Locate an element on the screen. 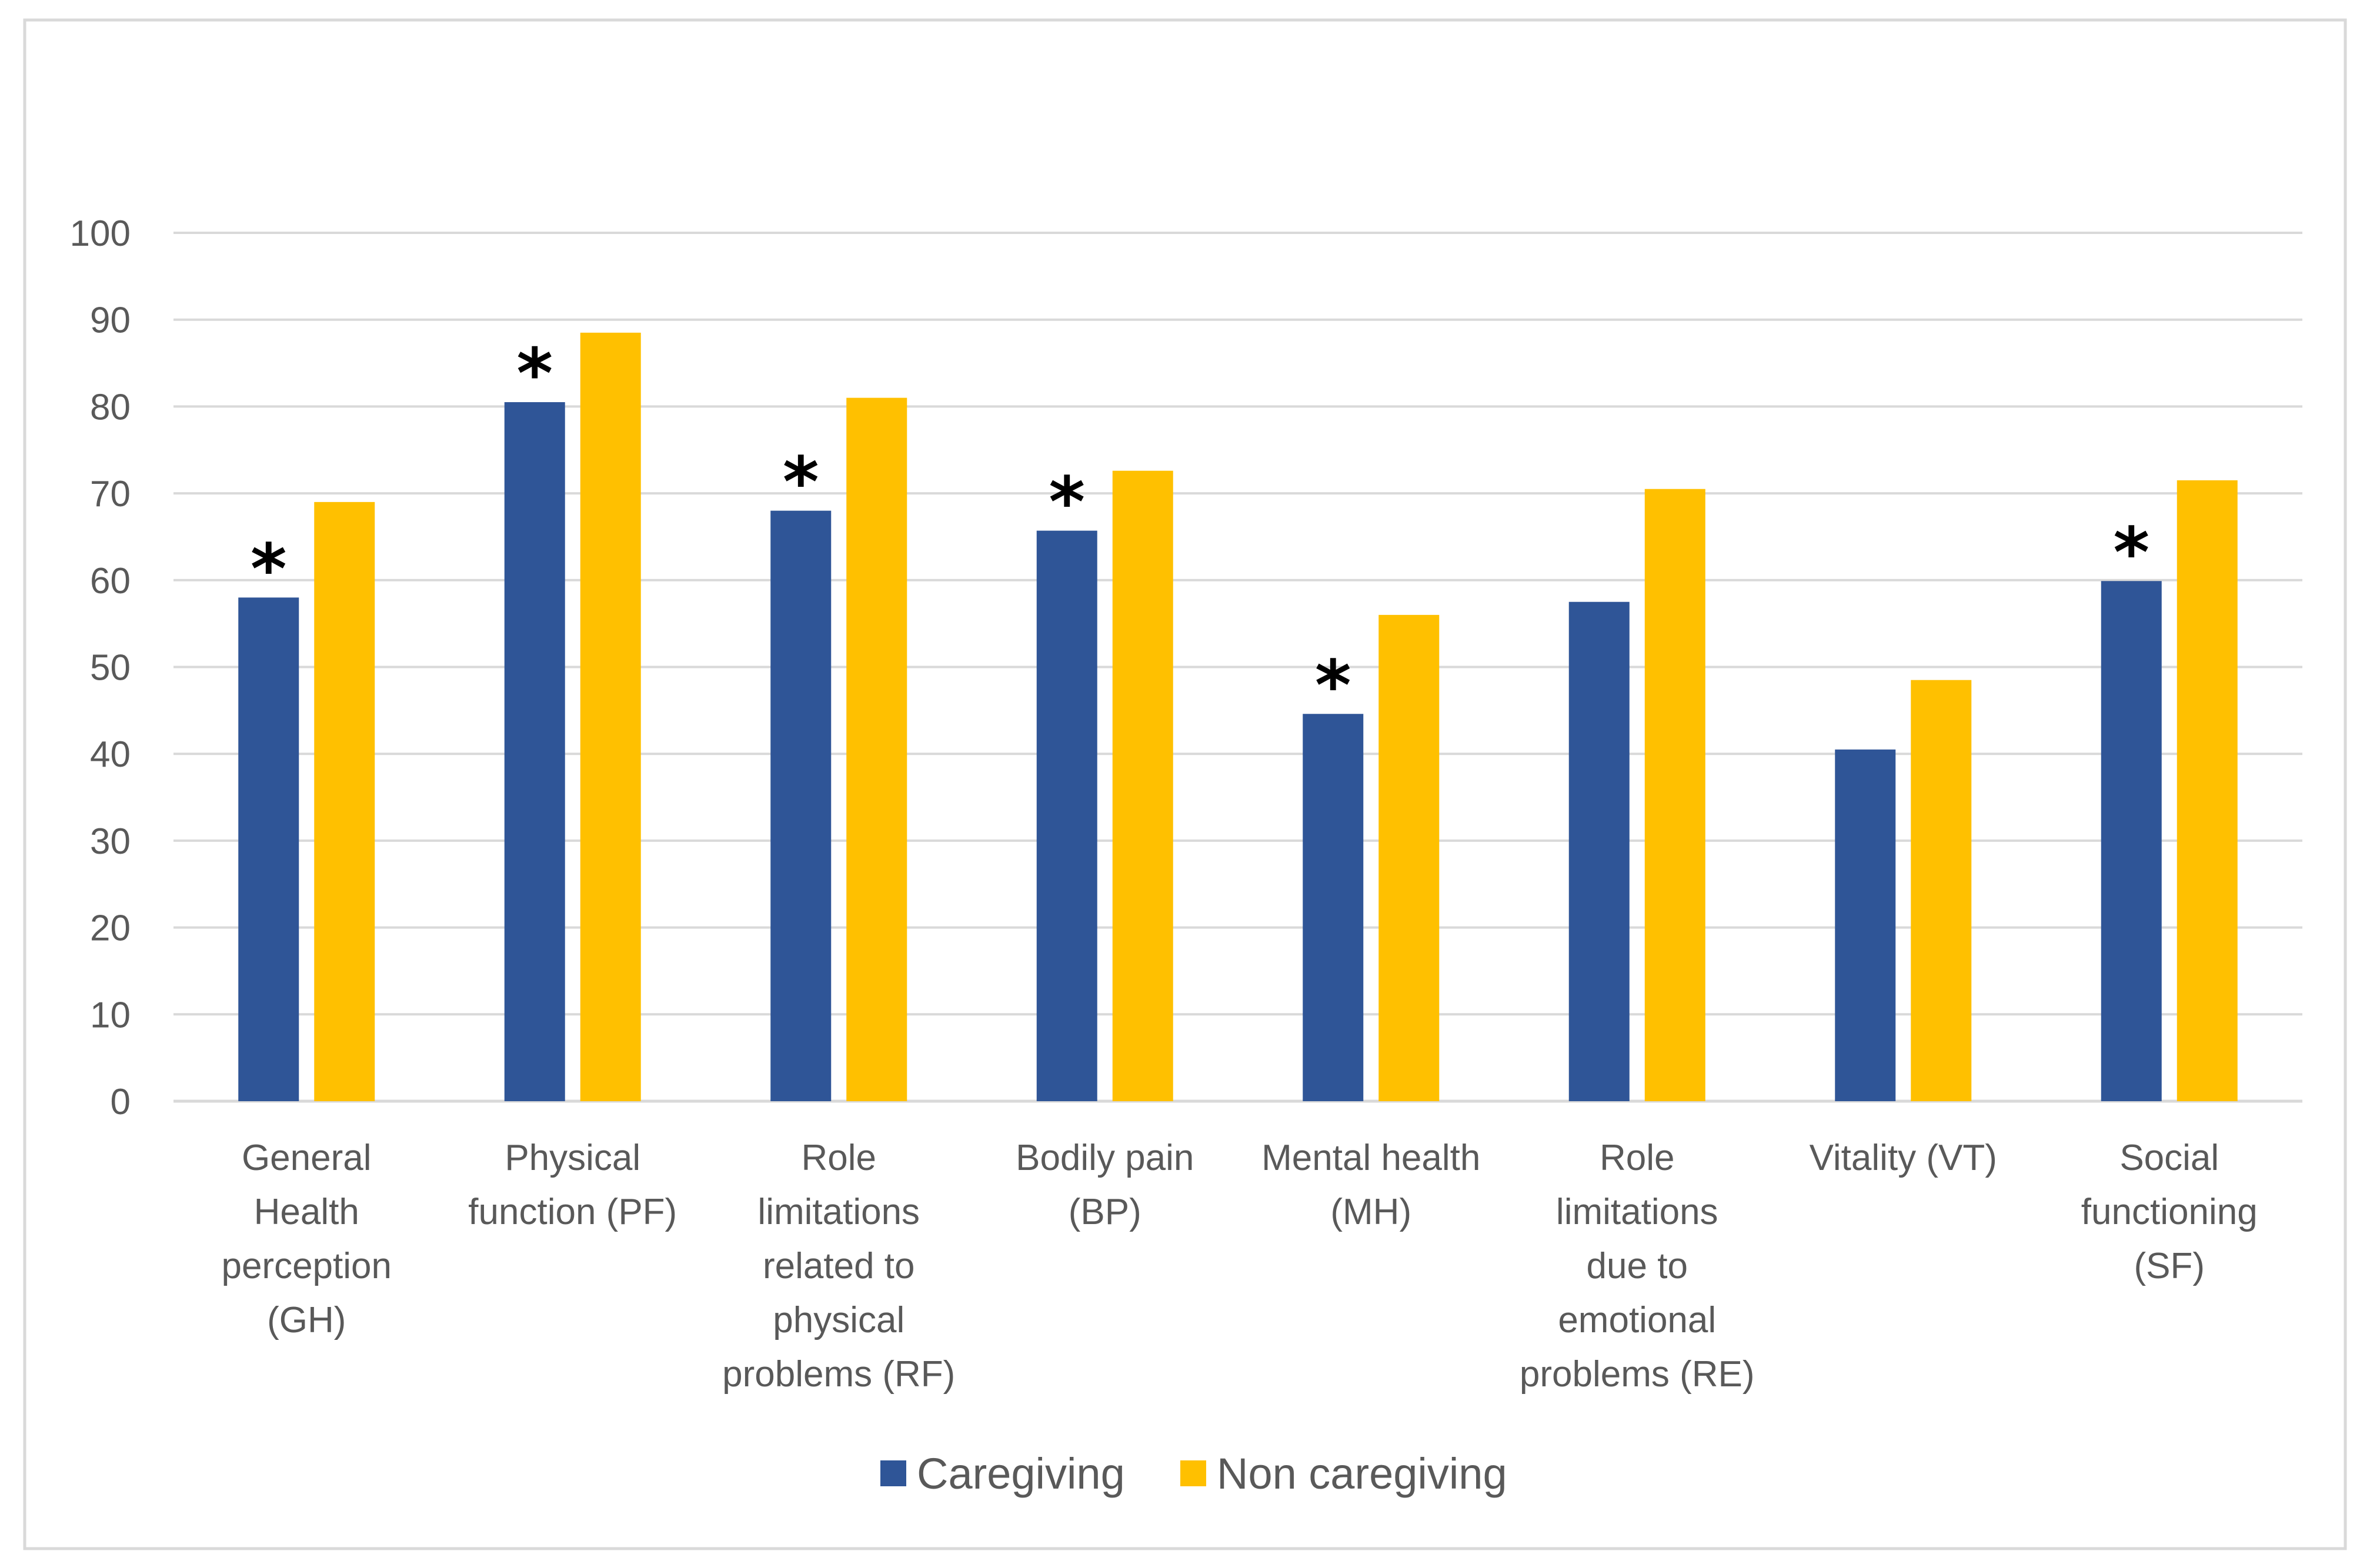 This screenshot has width=2370, height=1568. x-category-label: General Health perception (GH) is located at coordinates (307, 1239).